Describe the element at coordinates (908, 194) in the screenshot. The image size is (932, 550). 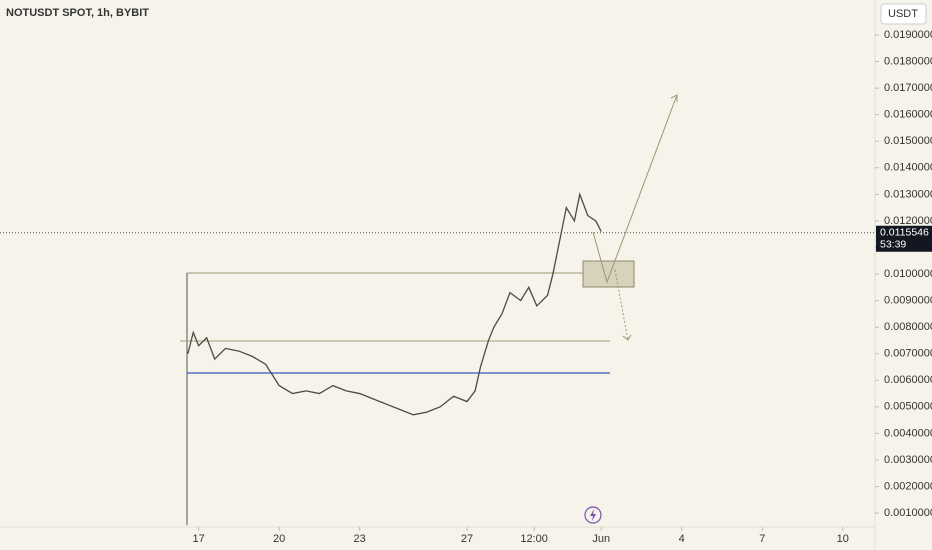
I see `y-tick-label: 0.0130000` at that location.